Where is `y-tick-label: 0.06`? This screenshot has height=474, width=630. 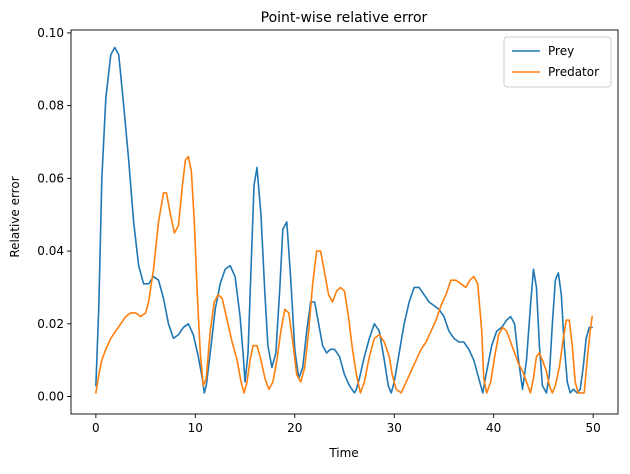 y-tick-label: 0.06 is located at coordinates (50, 178).